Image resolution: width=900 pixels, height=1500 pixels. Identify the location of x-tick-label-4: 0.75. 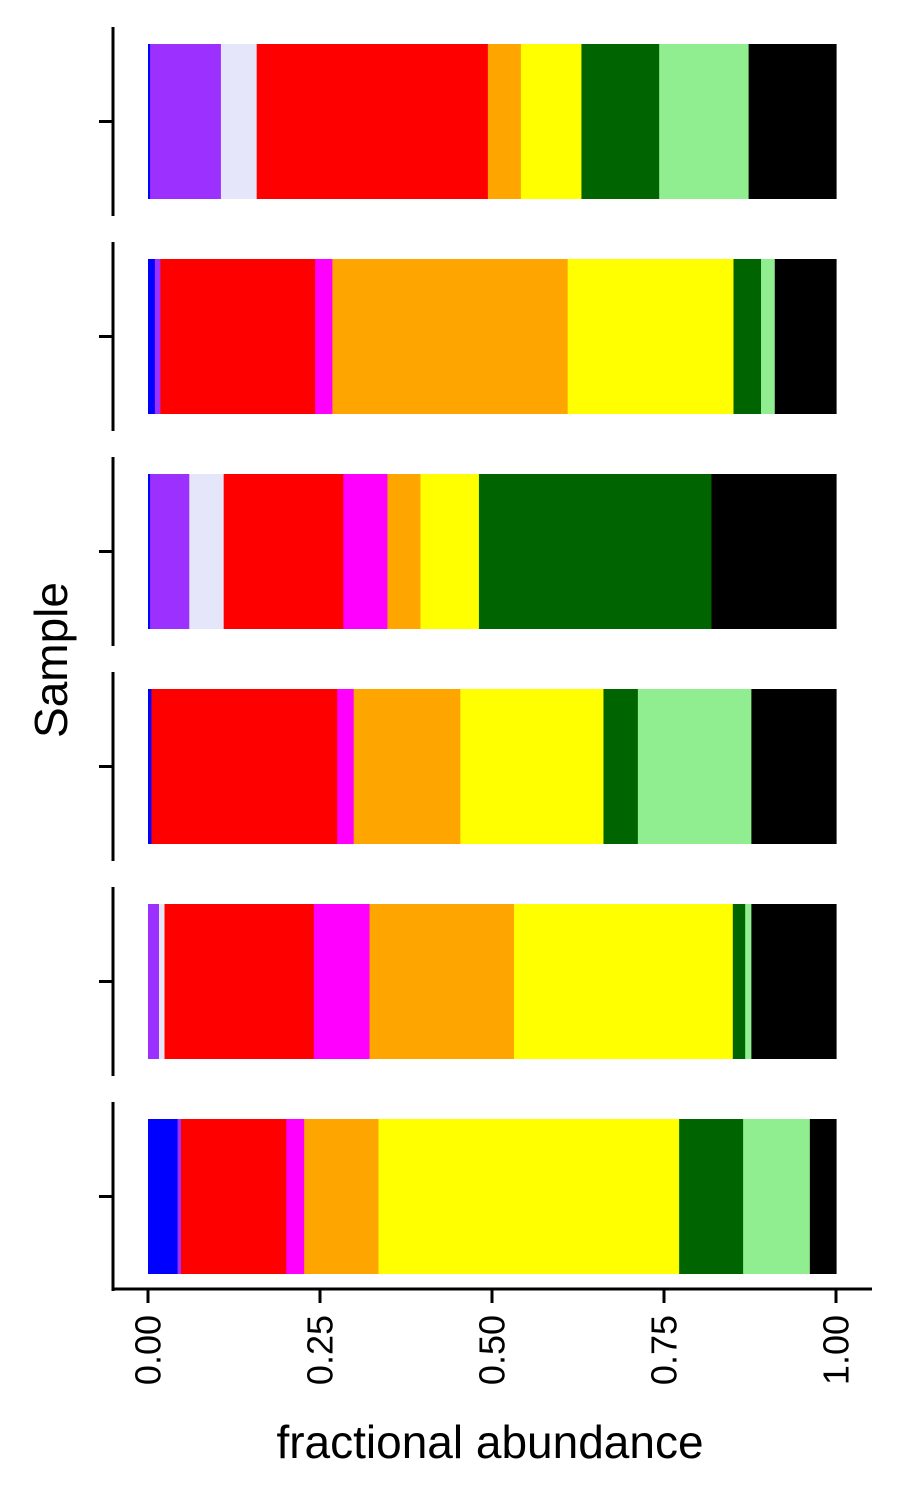
(664, 1350).